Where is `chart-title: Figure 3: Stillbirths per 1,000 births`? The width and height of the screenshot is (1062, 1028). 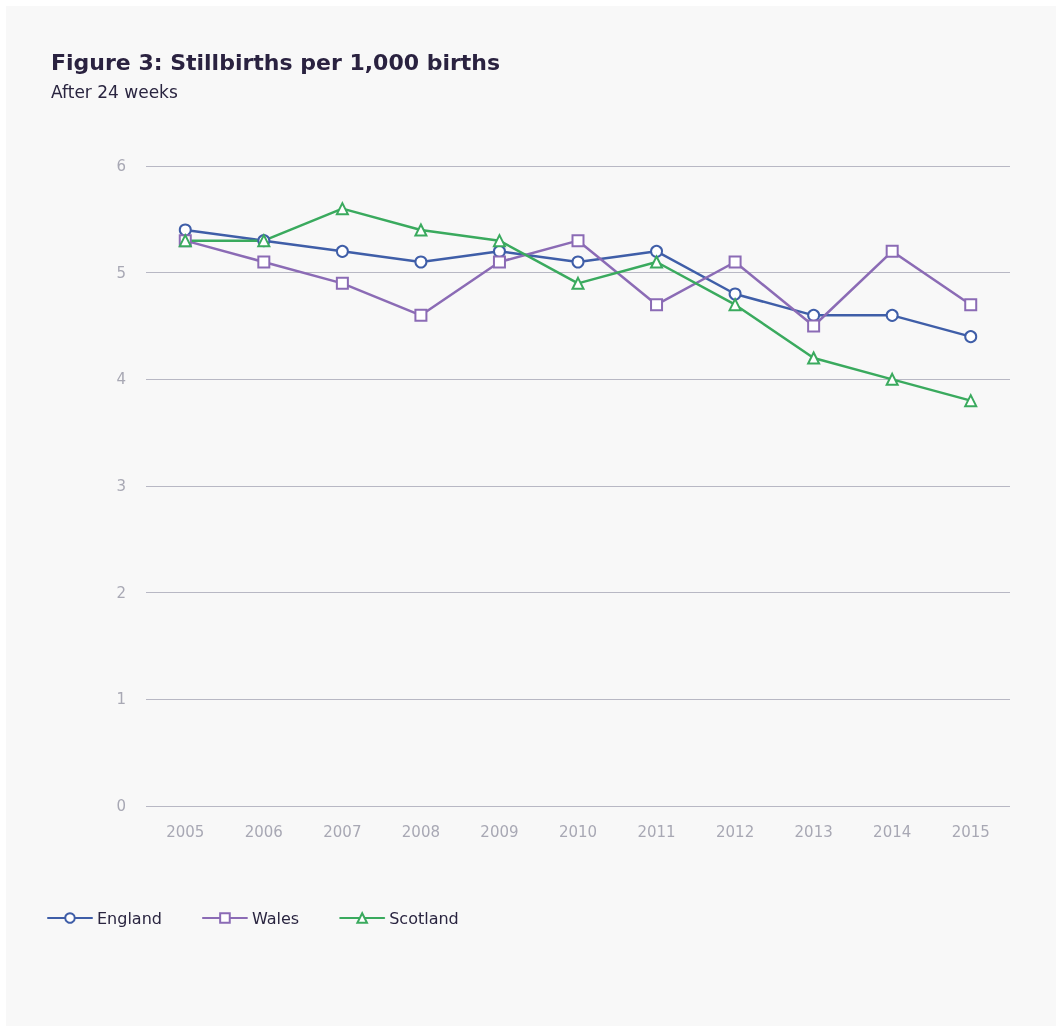 chart-title: Figure 3: Stillbirths per 1,000 births is located at coordinates (276, 62).